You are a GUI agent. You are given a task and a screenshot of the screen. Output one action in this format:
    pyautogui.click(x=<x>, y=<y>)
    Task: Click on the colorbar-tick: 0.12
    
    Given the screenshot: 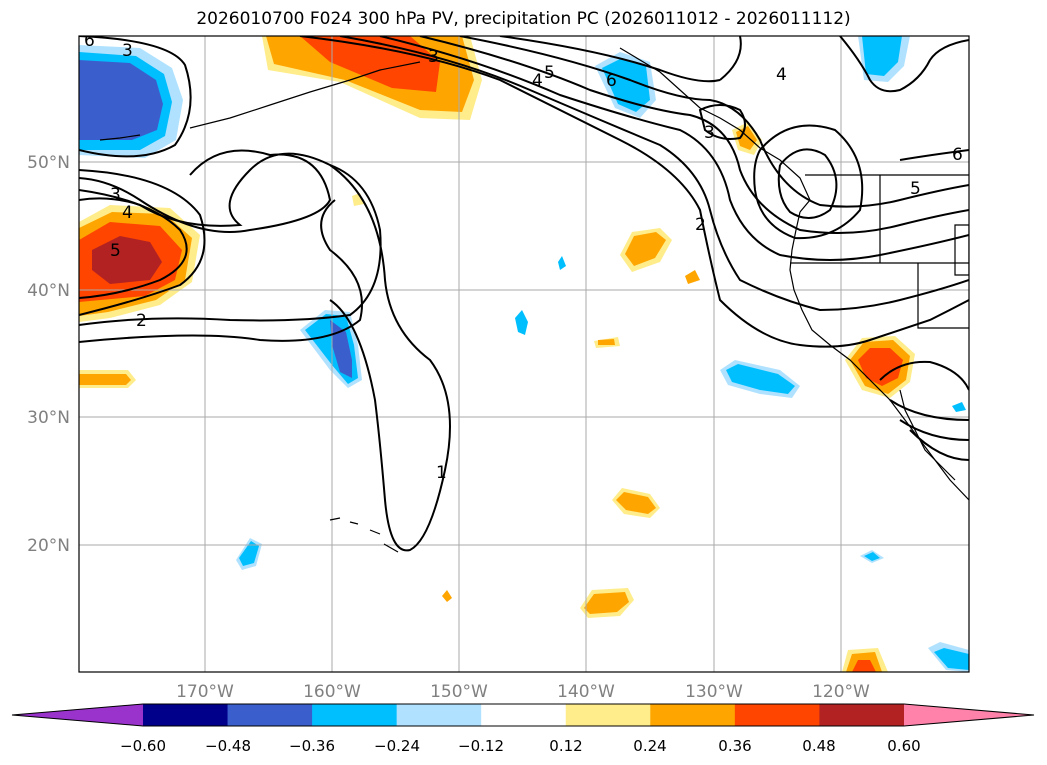 What is the action you would take?
    pyautogui.click(x=565, y=746)
    